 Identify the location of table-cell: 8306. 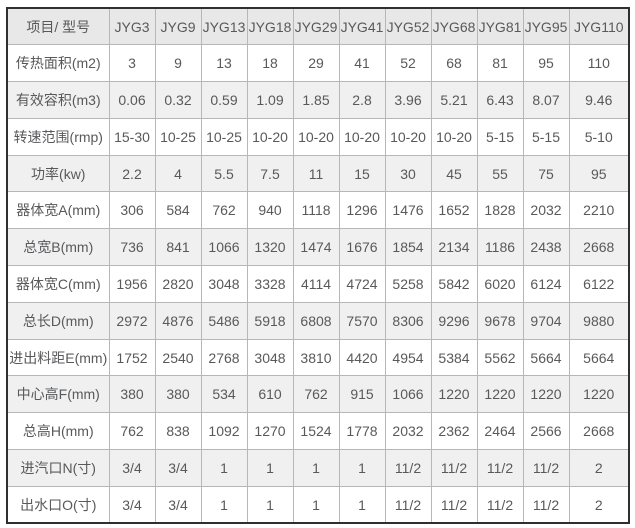
(408, 320).